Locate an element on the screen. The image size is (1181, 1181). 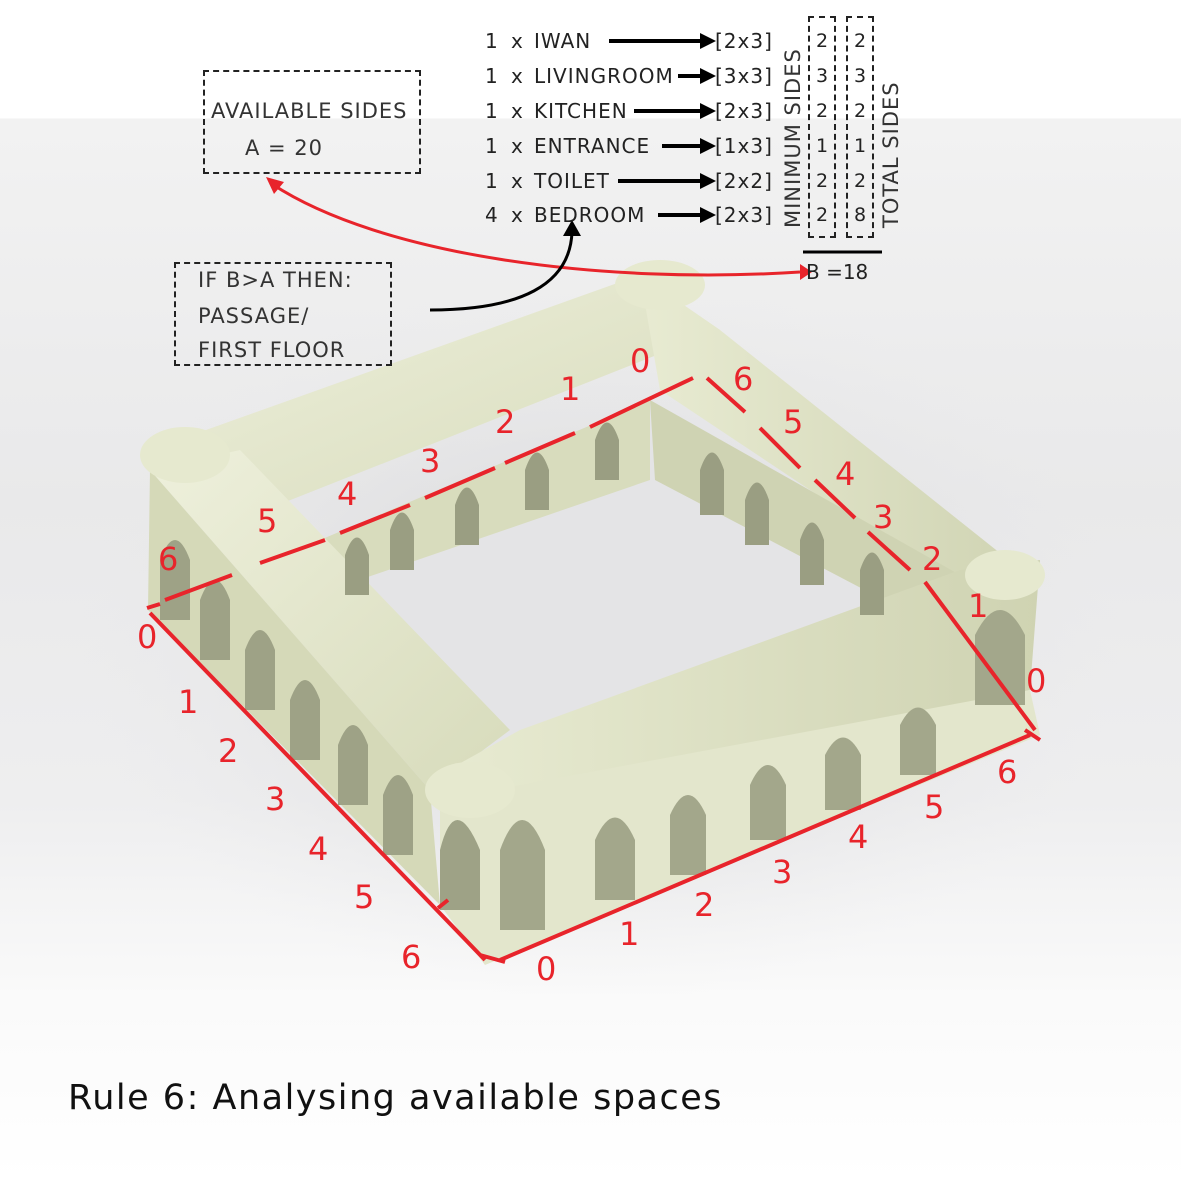
rule-line-1: IF B>A THEN: is located at coordinates (275, 280).